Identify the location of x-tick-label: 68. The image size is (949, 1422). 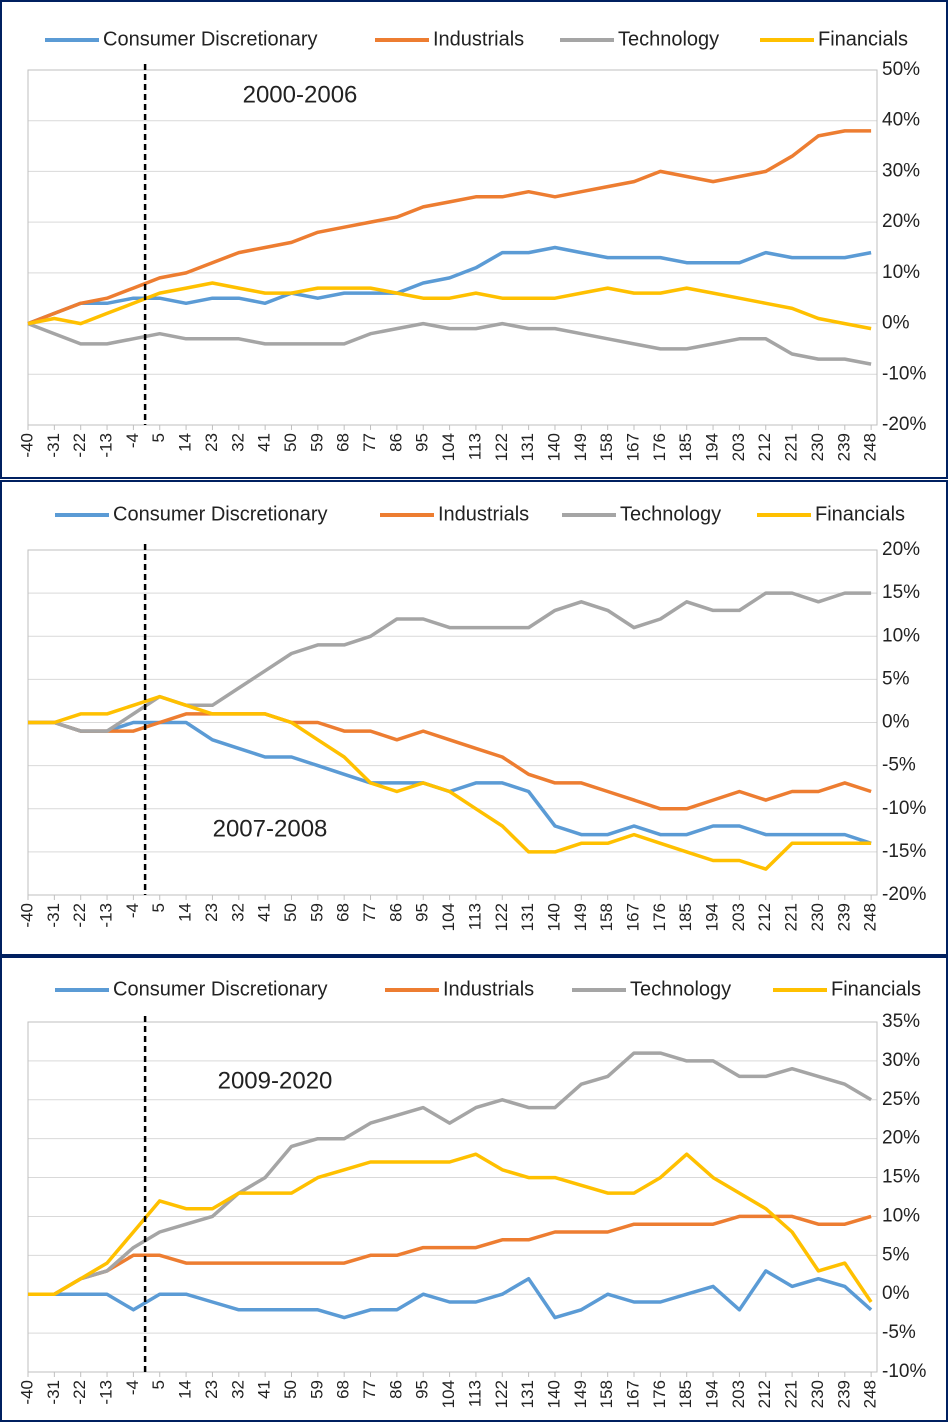
(343, 442).